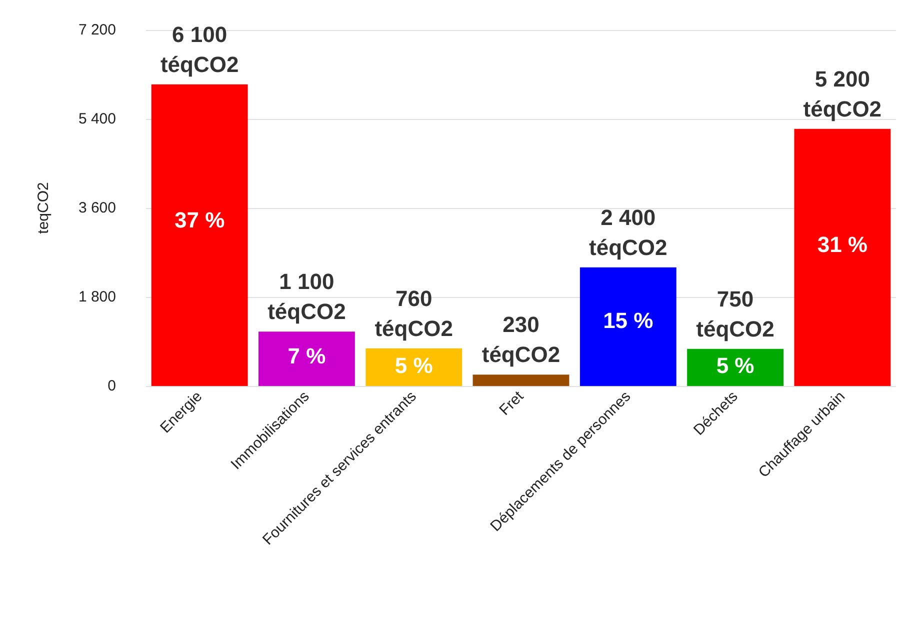 The width and height of the screenshot is (912, 619). I want to click on y-tick-label: 5 400, so click(97, 119).